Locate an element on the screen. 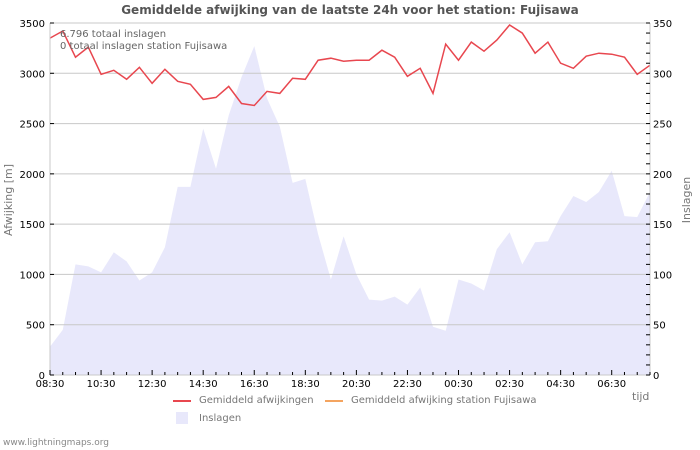 The width and height of the screenshot is (700, 450). x-tick-label: 00:30 is located at coordinates (458, 384).